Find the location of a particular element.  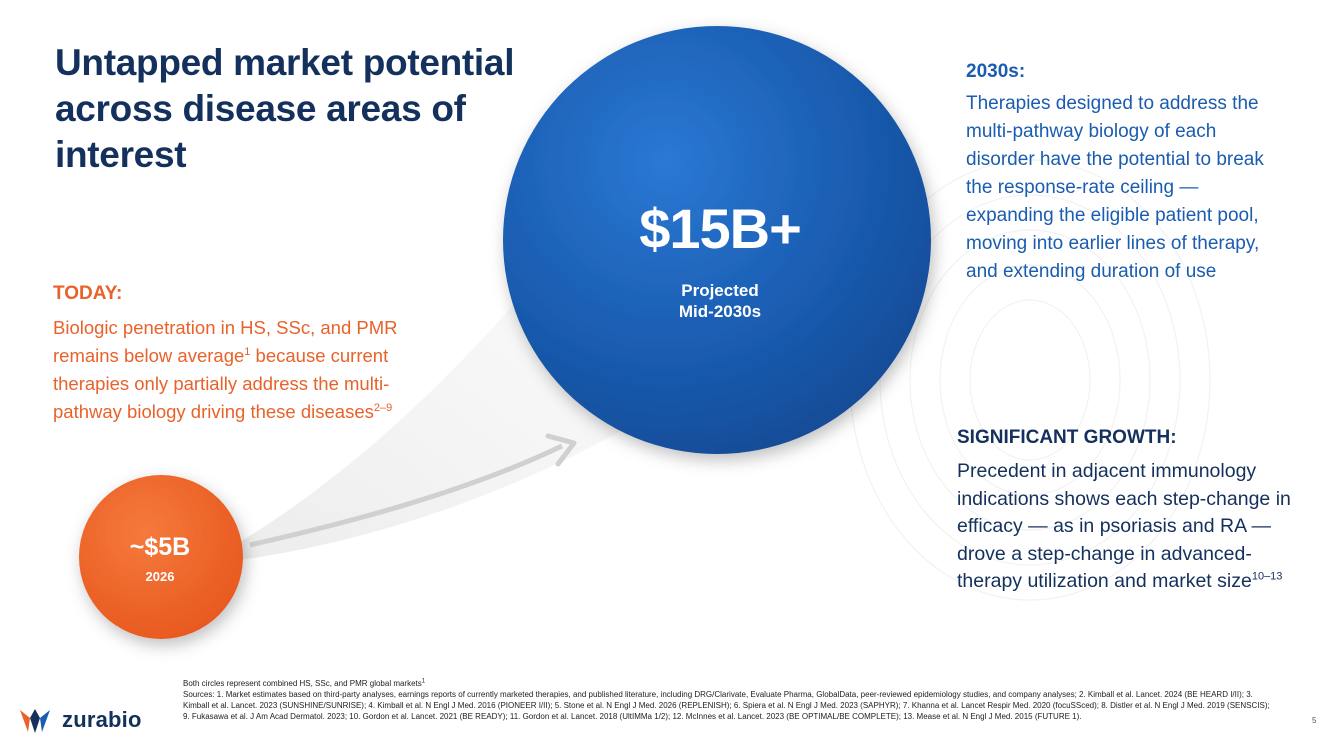

small-circle-value: ~$5B is located at coordinates (160, 547).